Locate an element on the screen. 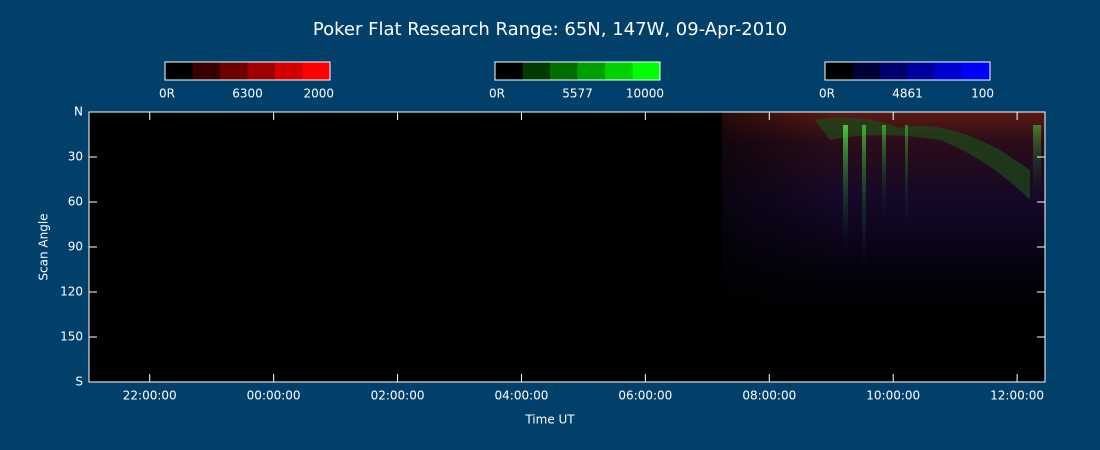 This screenshot has width=1100, height=450. y-tick-label: 120 is located at coordinates (71, 292).